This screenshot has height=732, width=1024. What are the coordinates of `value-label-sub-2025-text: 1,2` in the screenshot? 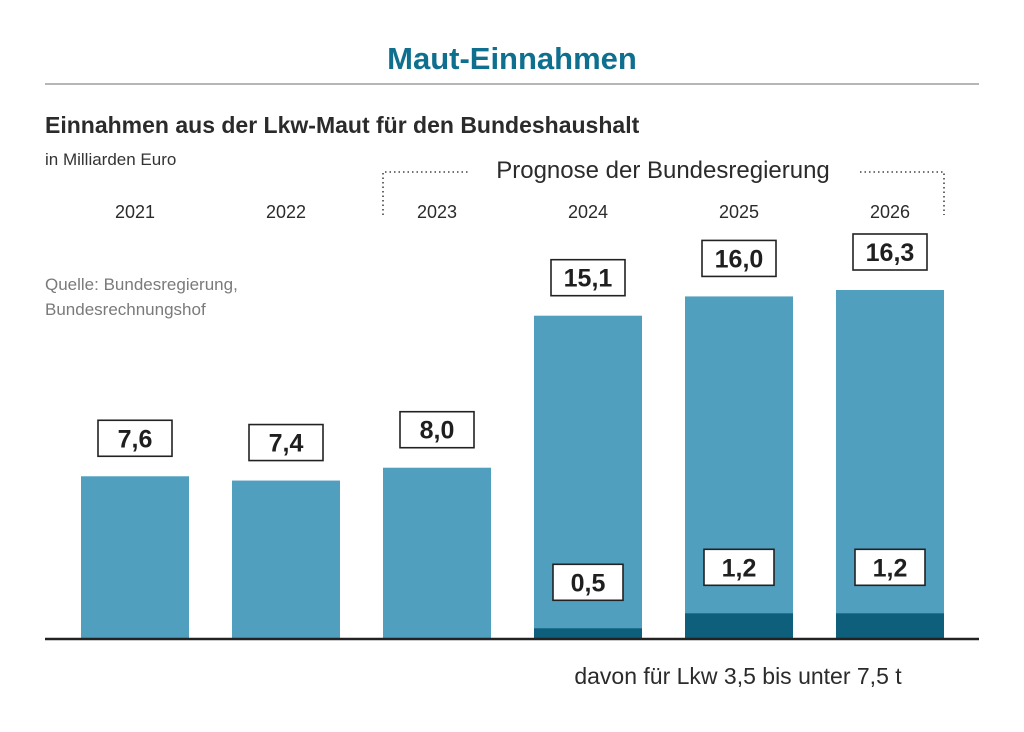 It's located at (739, 568).